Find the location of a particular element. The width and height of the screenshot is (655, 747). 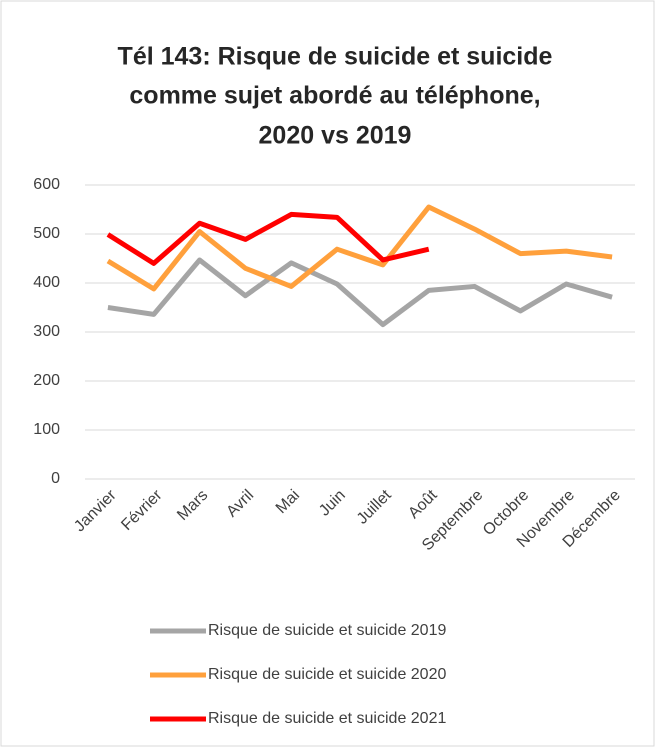

y-tick-label: 600 is located at coordinates (46, 184).